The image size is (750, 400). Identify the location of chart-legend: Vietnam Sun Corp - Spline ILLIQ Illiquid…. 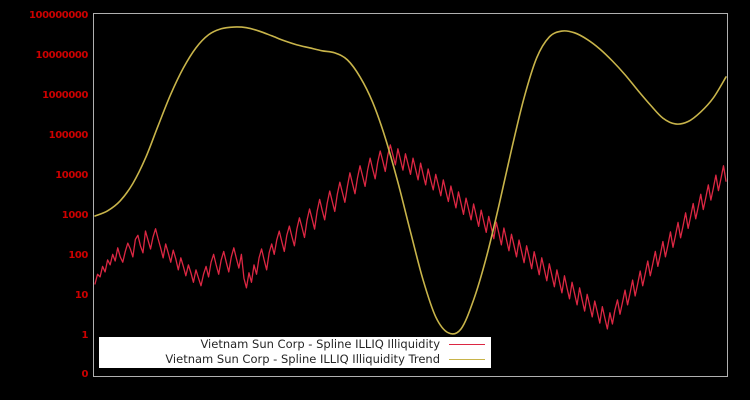
(295, 352).